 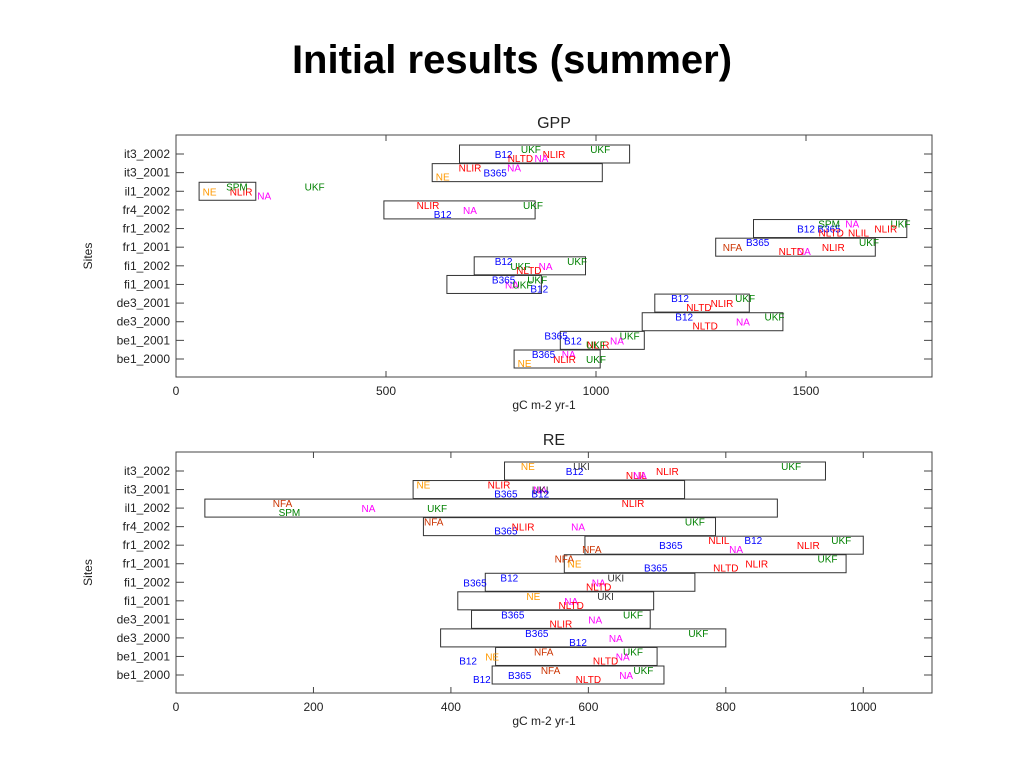 I want to click on gpp-y-tick-label: be1_2000, so click(x=144, y=359).